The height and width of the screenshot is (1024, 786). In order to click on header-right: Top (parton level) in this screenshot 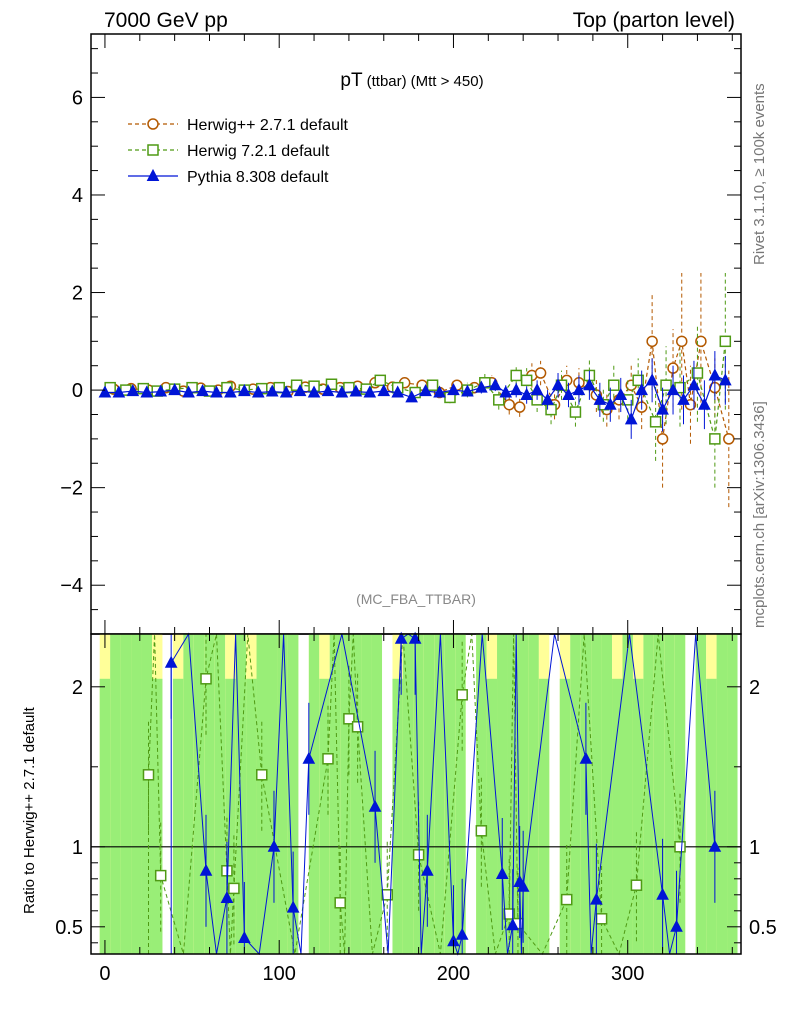, I will do `click(654, 20)`.